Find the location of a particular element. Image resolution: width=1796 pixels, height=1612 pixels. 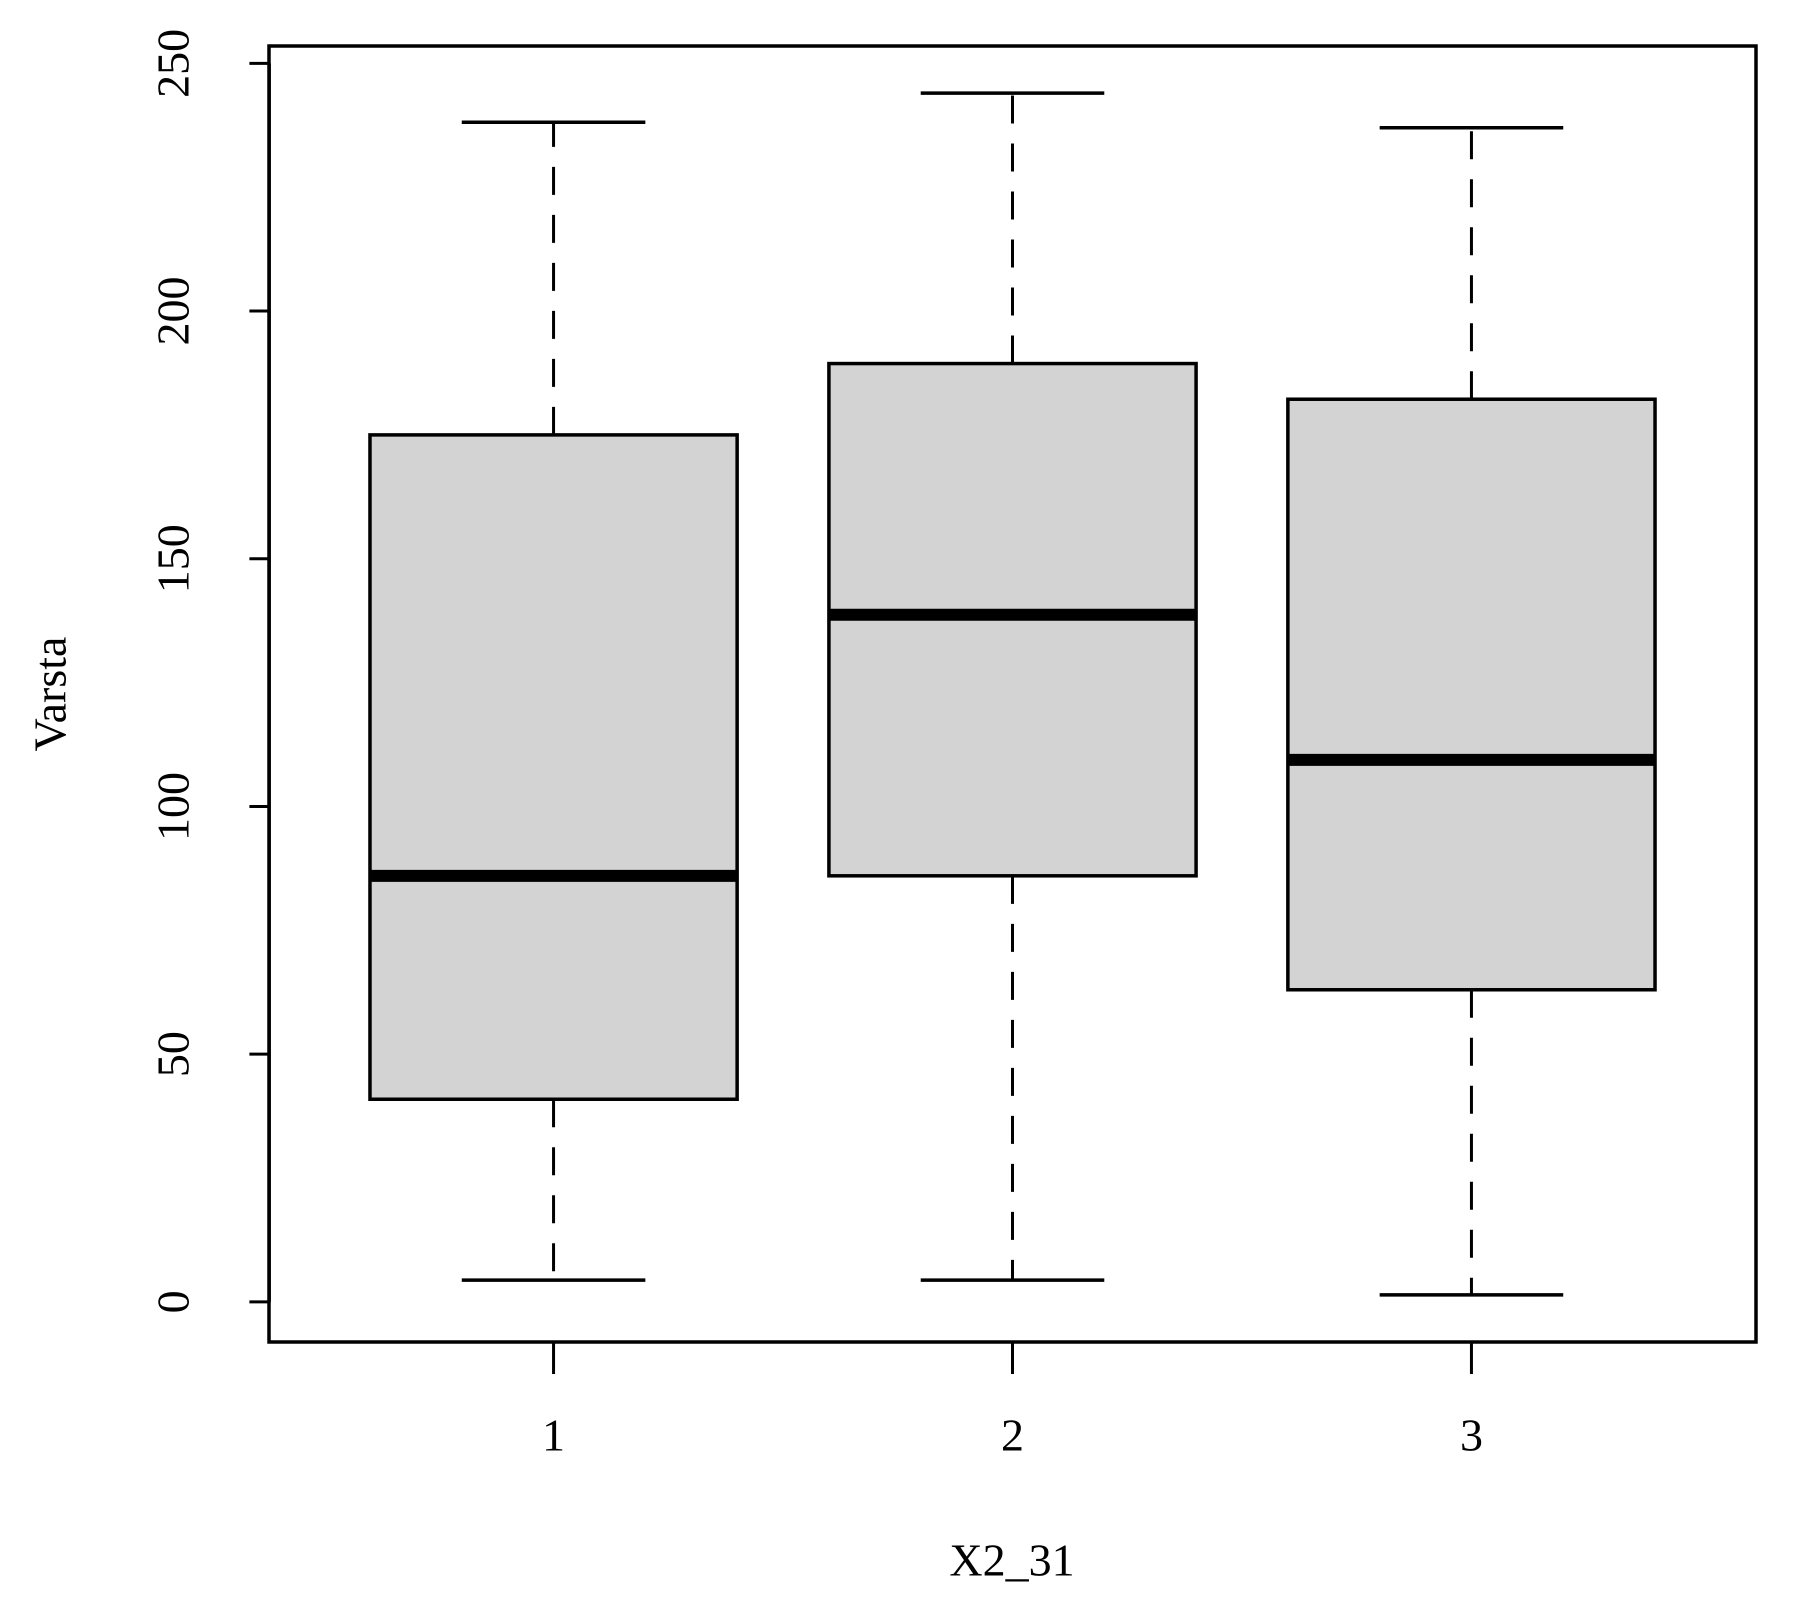

x-axis-label: X2_31 is located at coordinates (1011, 1560).